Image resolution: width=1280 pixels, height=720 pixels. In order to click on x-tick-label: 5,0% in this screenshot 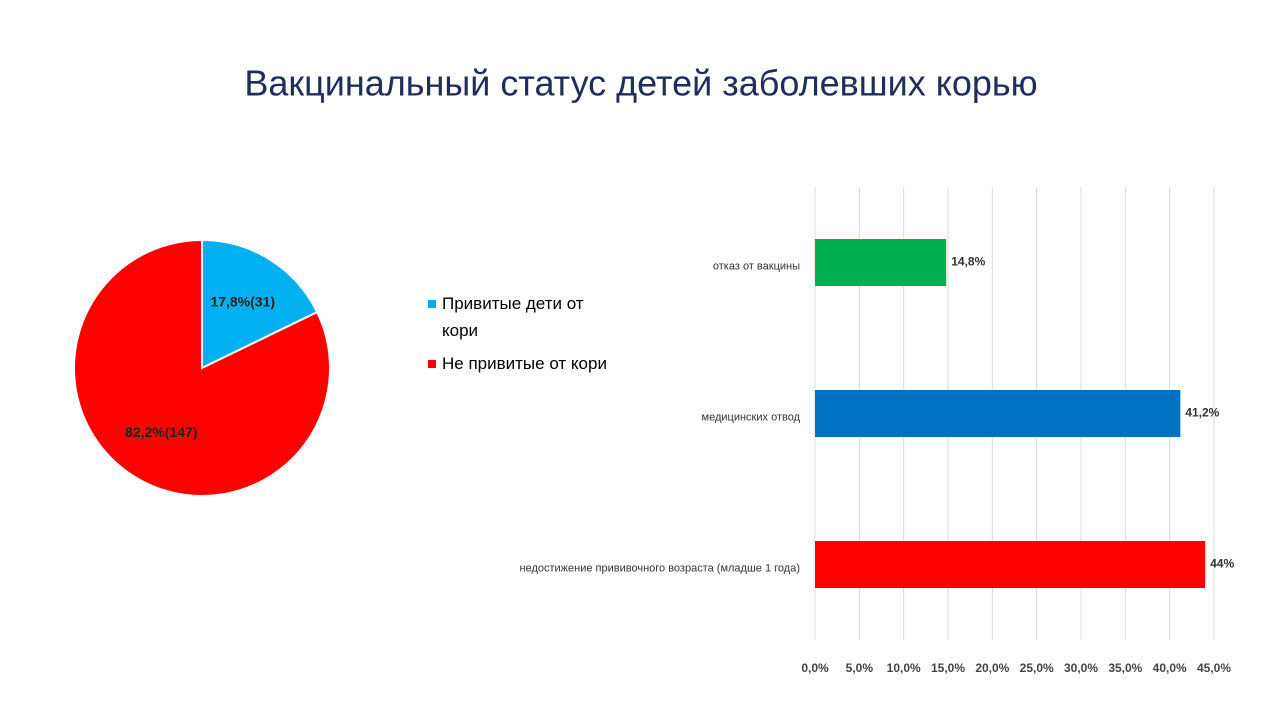, I will do `click(860, 668)`.